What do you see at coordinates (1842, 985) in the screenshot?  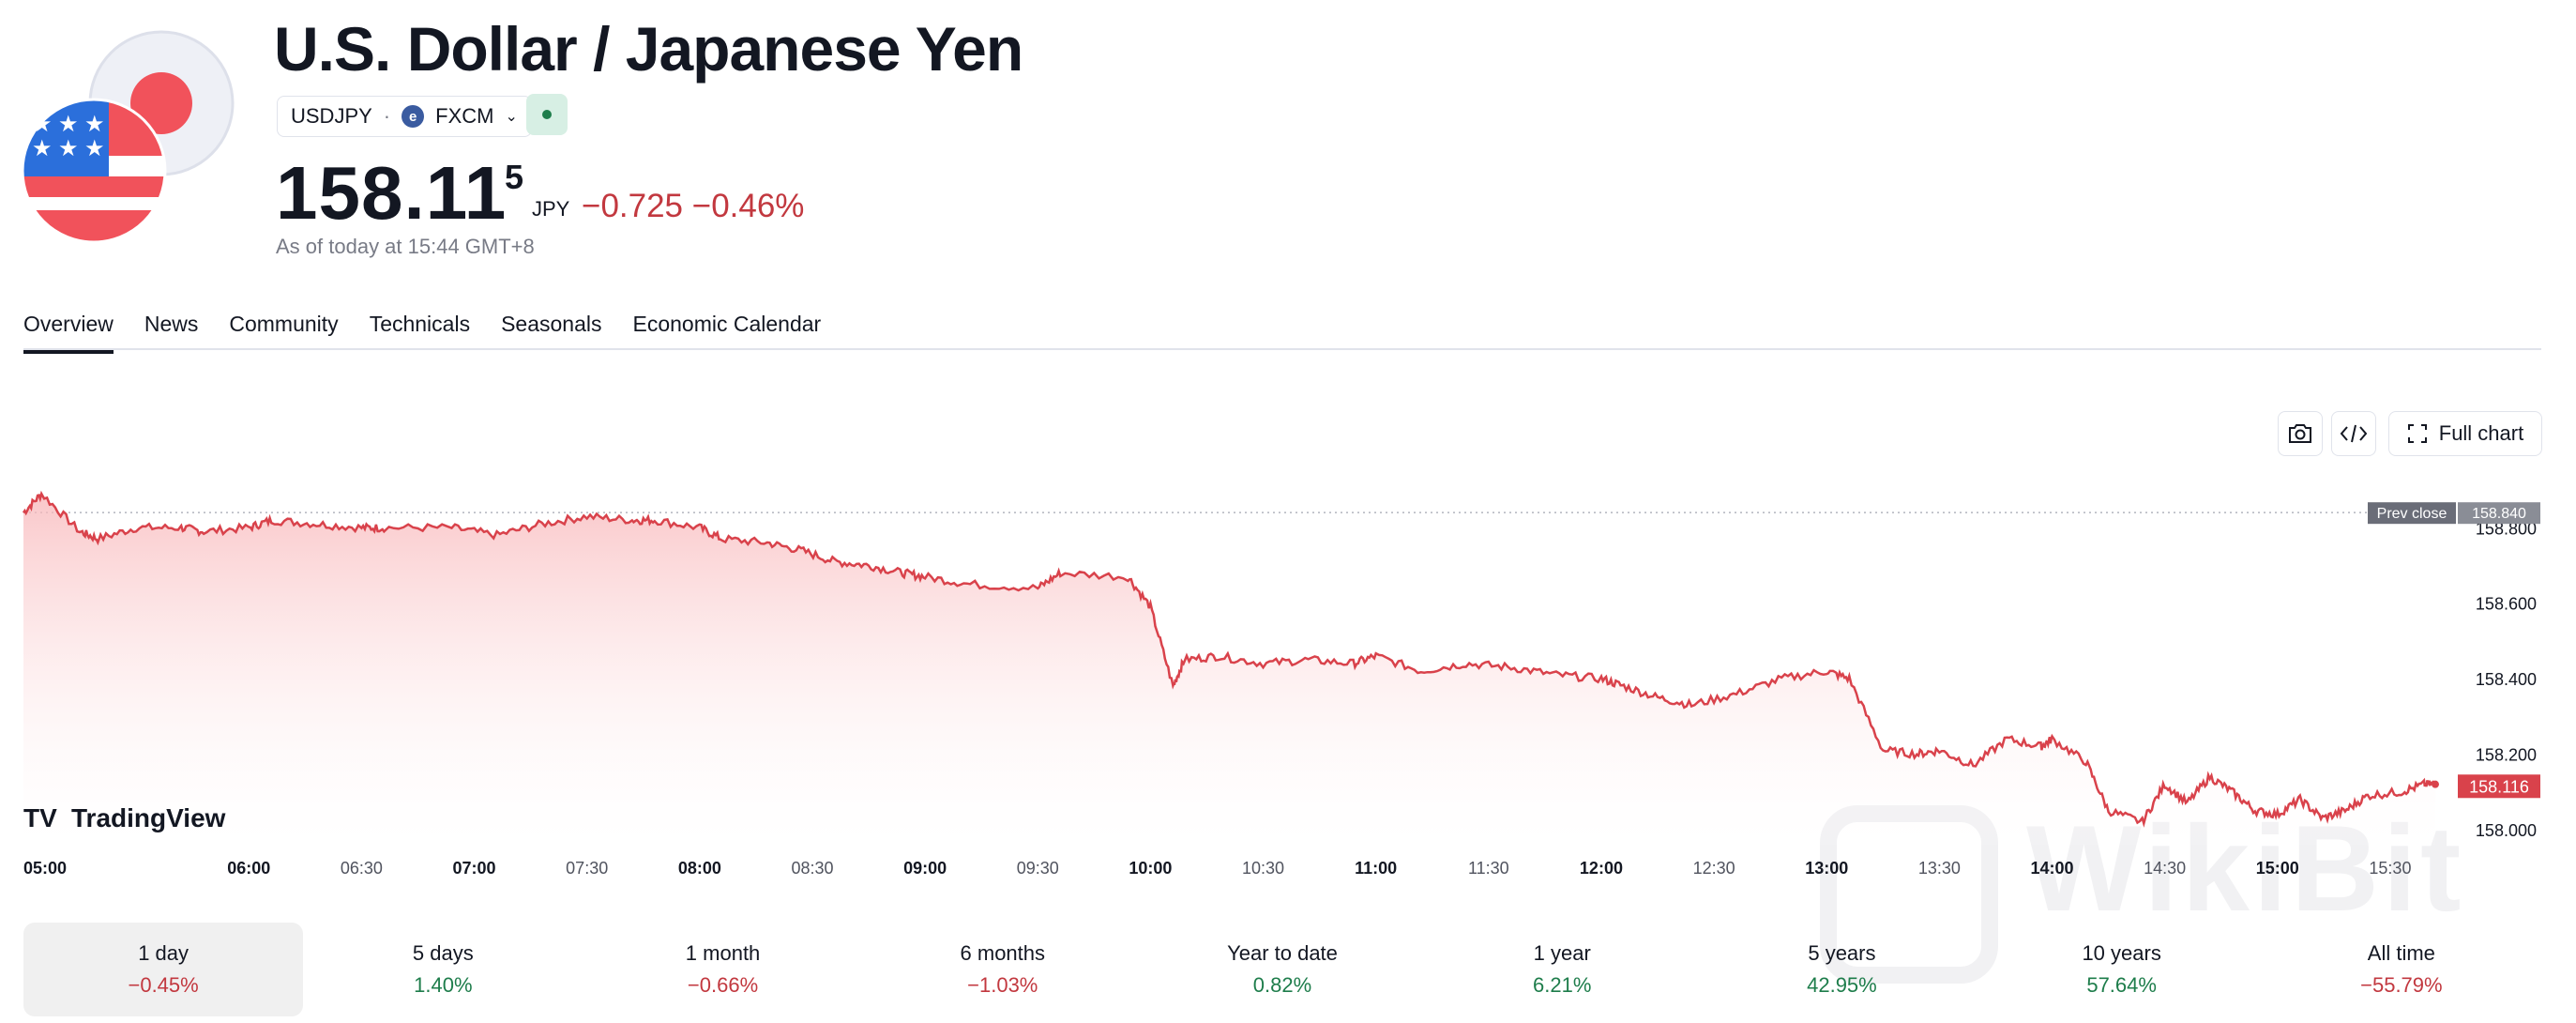 I see `period-value: 42.95%` at bounding box center [1842, 985].